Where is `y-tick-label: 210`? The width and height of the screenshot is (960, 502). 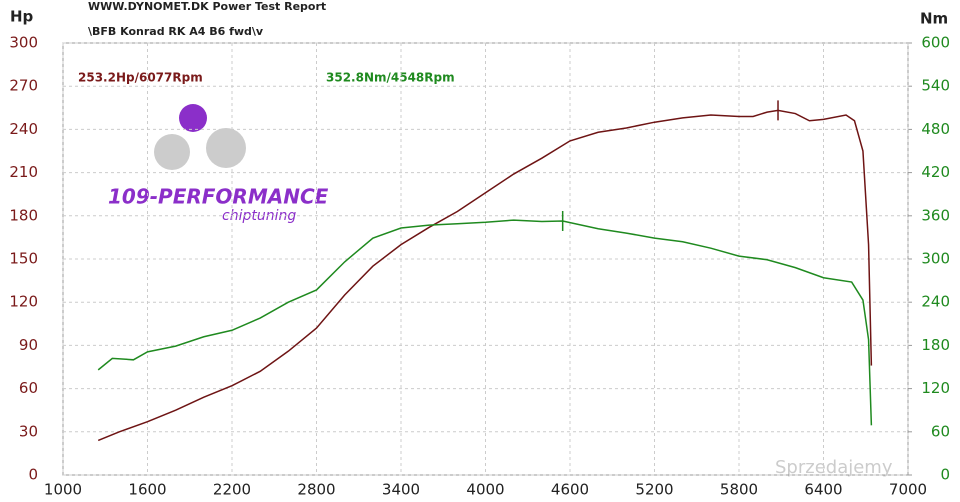 y-tick-label: 210 is located at coordinates (23, 172).